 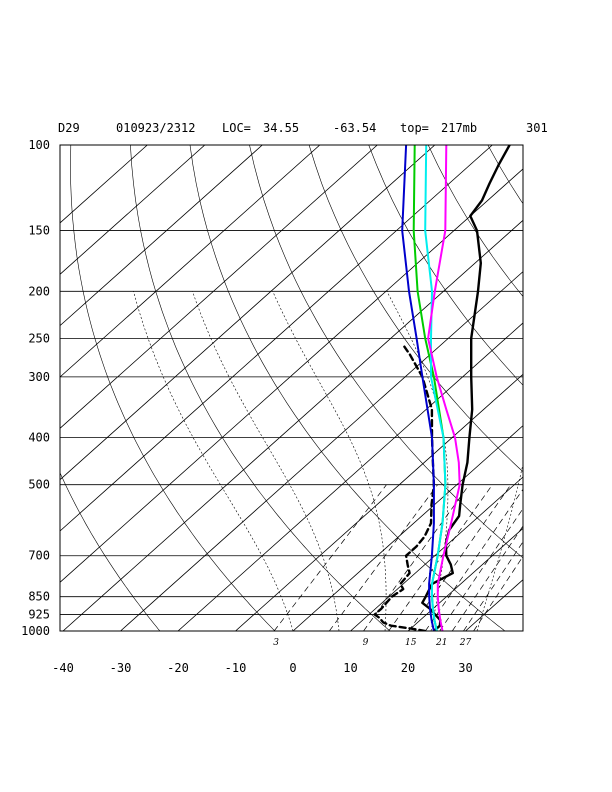 What do you see at coordinates (39, 556) in the screenshot?
I see `pressure-tick-label: 700` at bounding box center [39, 556].